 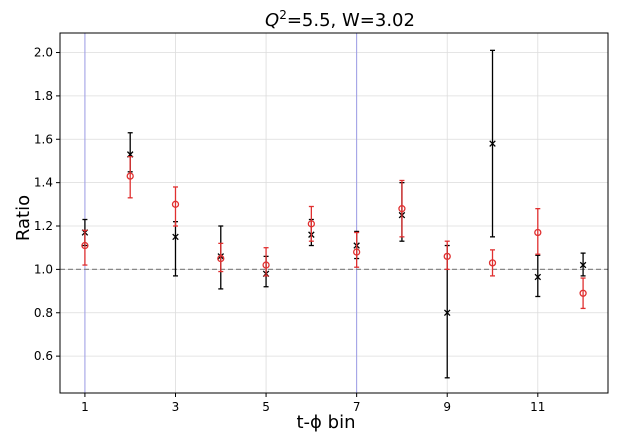 What do you see at coordinates (272, 20) in the screenshot?
I see `title-prefix: Q` at bounding box center [272, 20].